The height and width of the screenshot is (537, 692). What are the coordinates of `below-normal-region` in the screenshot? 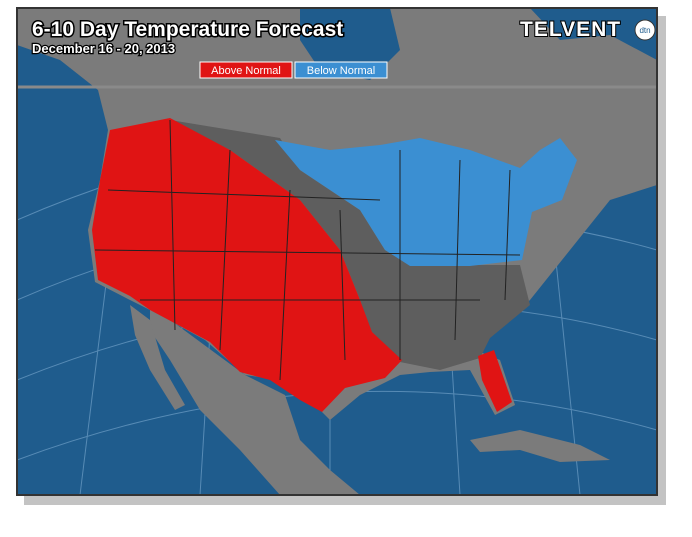 It's located at (426, 202).